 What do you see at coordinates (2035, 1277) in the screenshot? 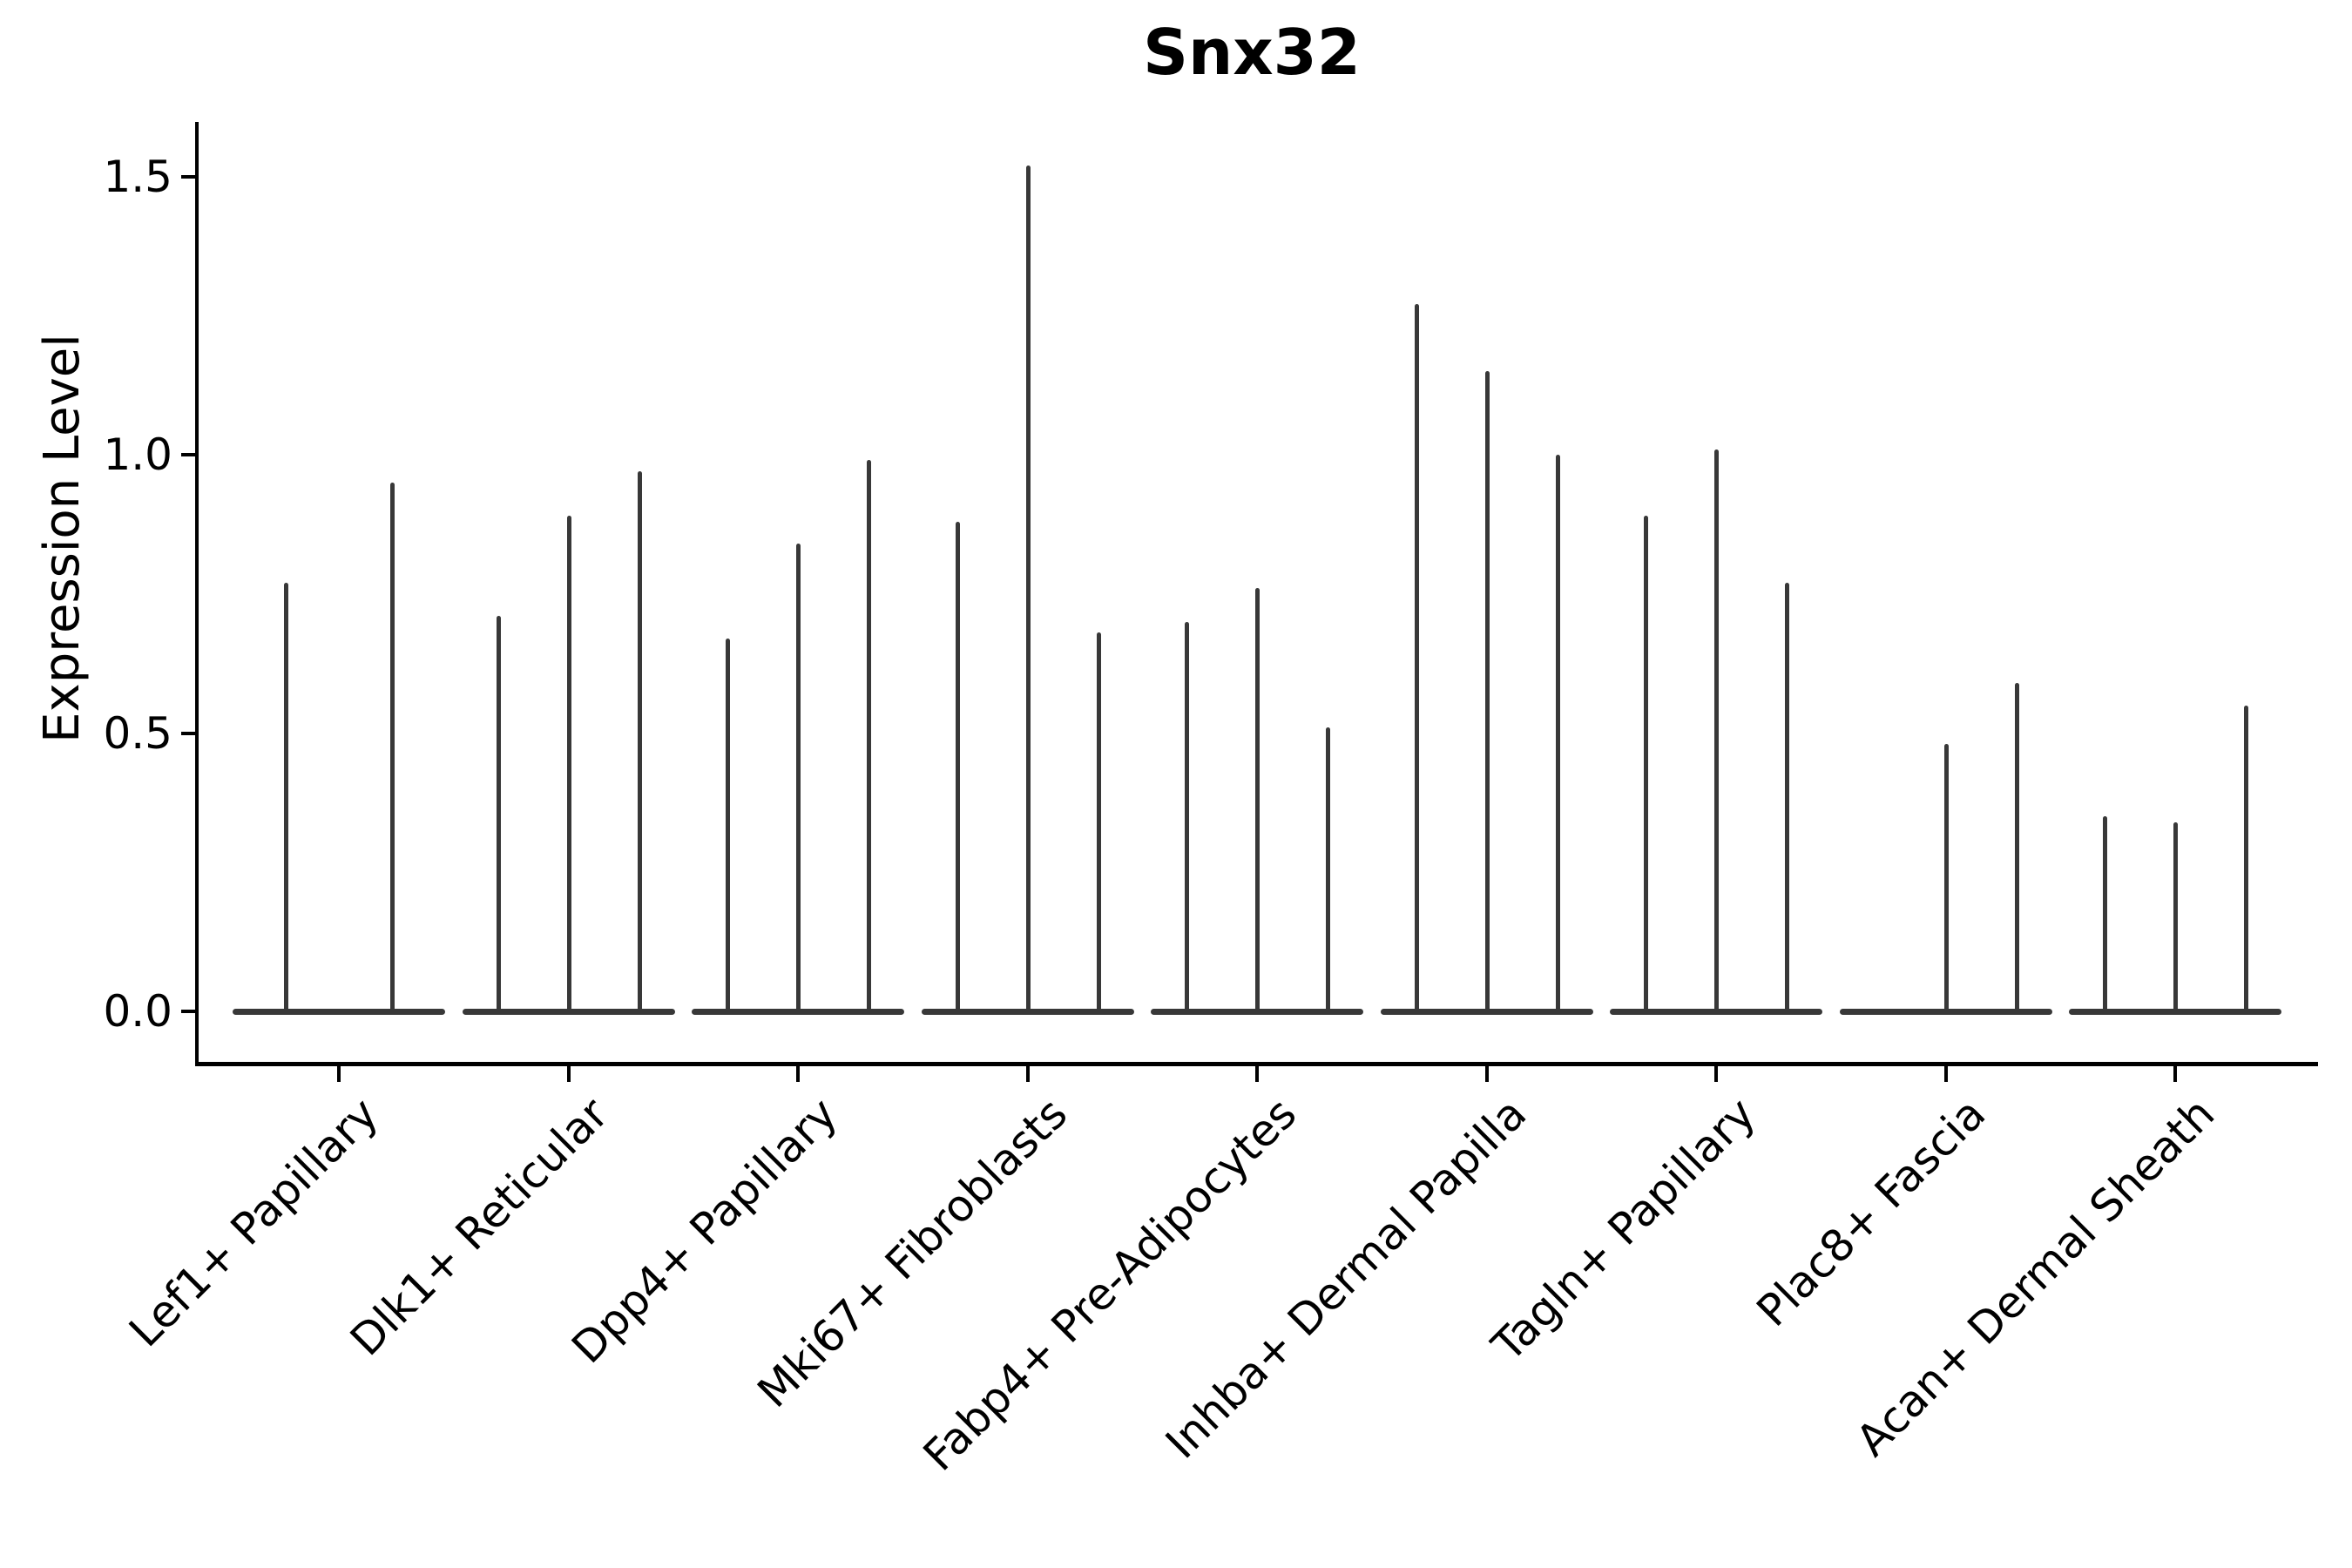
I see `x-tick-label: Acan+ Dermal Sheath` at bounding box center [2035, 1277].